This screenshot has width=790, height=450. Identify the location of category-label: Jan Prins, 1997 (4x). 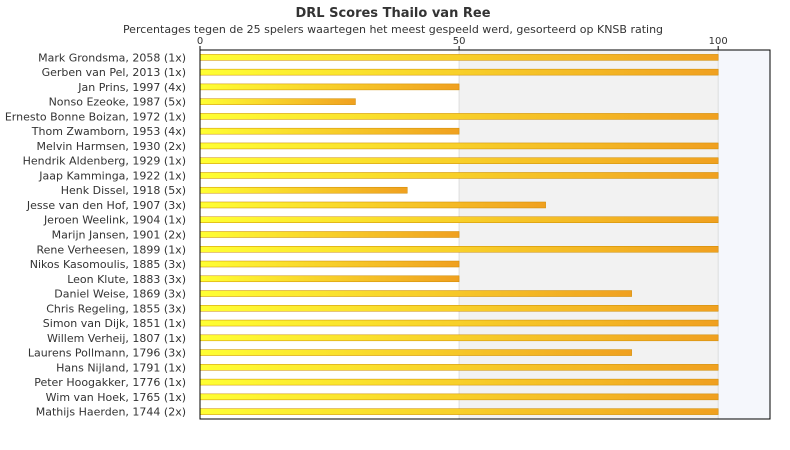
(131, 87).